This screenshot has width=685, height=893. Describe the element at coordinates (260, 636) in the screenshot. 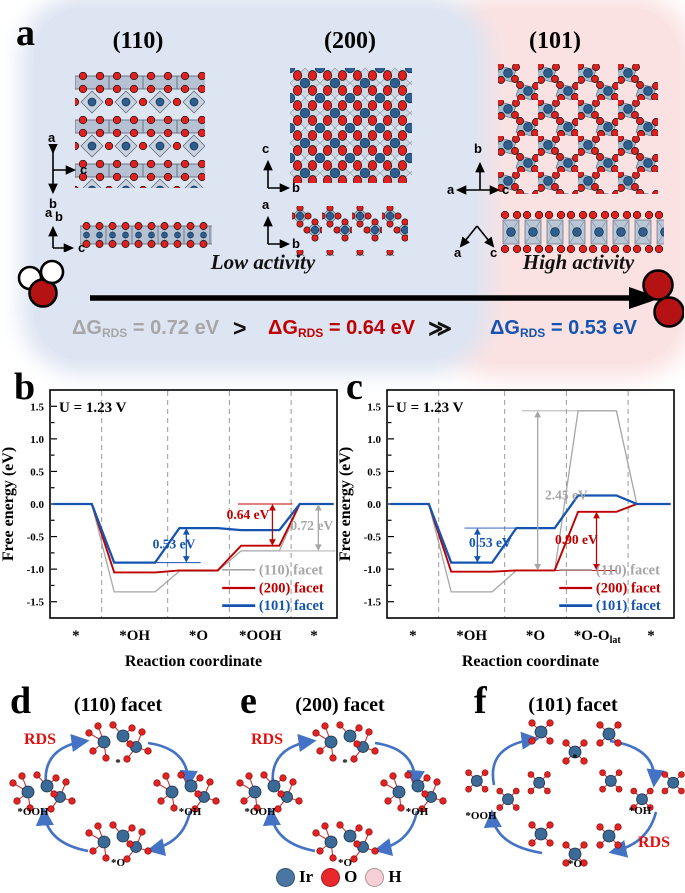

I see `svg-text: *OOH` at that location.